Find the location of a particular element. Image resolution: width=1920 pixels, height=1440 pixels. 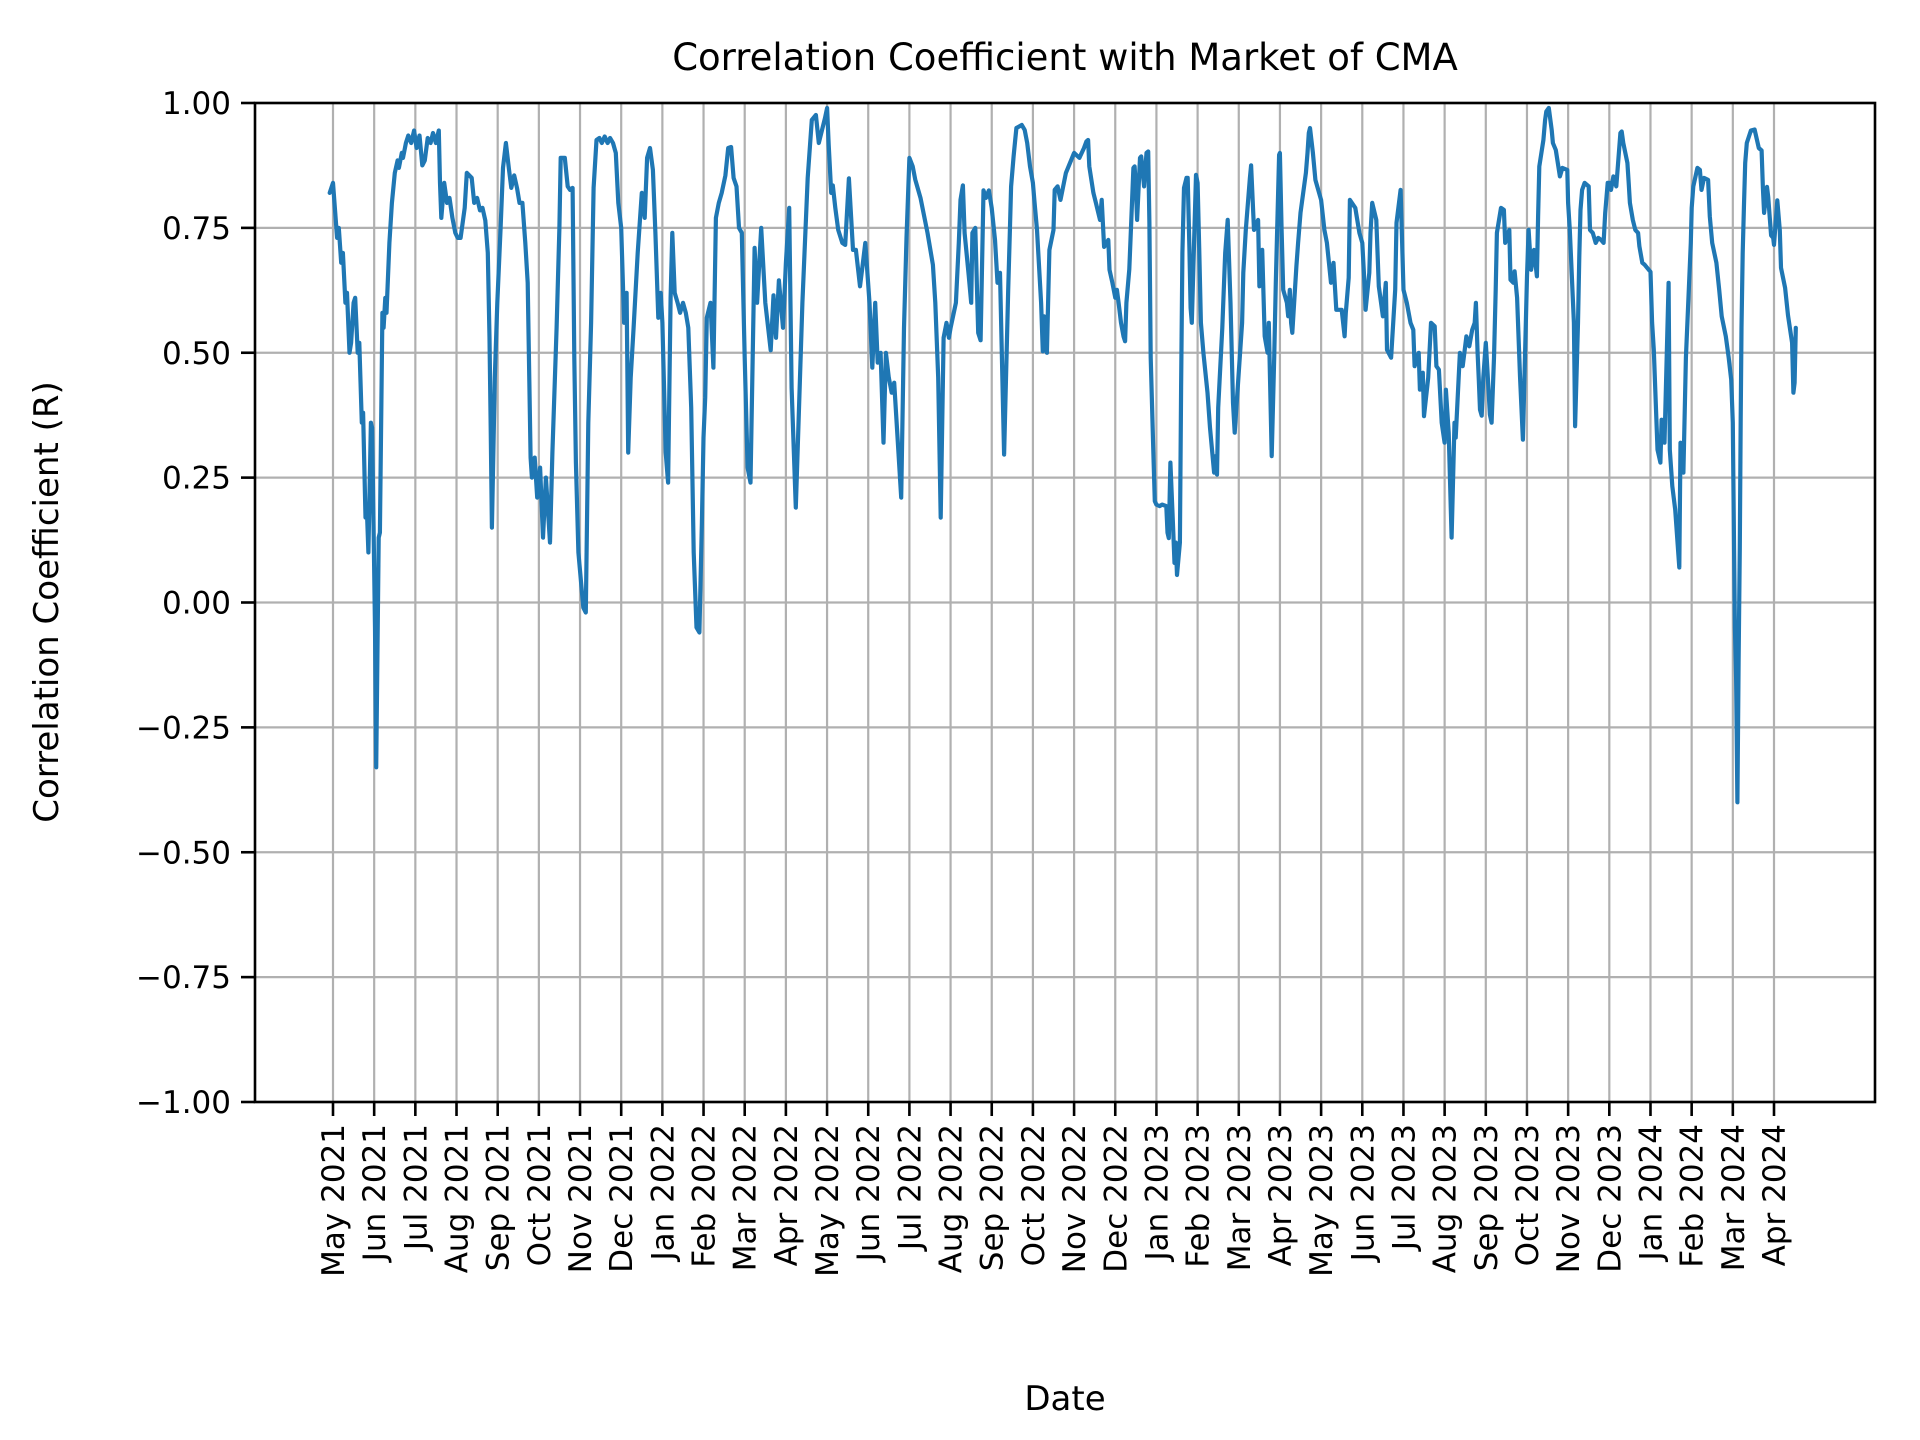

x-tick-label: Jun 2022 is located at coordinates (869, 1193).